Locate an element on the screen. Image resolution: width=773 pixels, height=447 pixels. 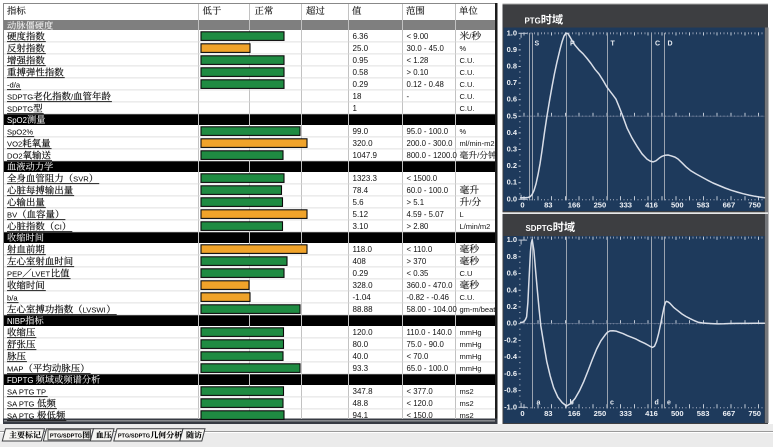
svg-text: 99.0 is located at coordinates (361, 131).